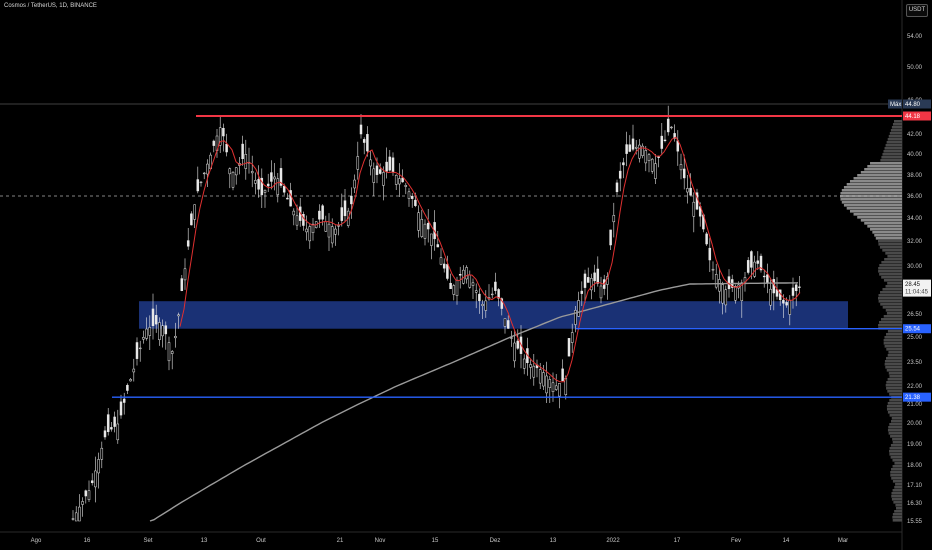 Image resolution: width=932 pixels, height=550 pixels. I want to click on support-zone, so click(493, 315).